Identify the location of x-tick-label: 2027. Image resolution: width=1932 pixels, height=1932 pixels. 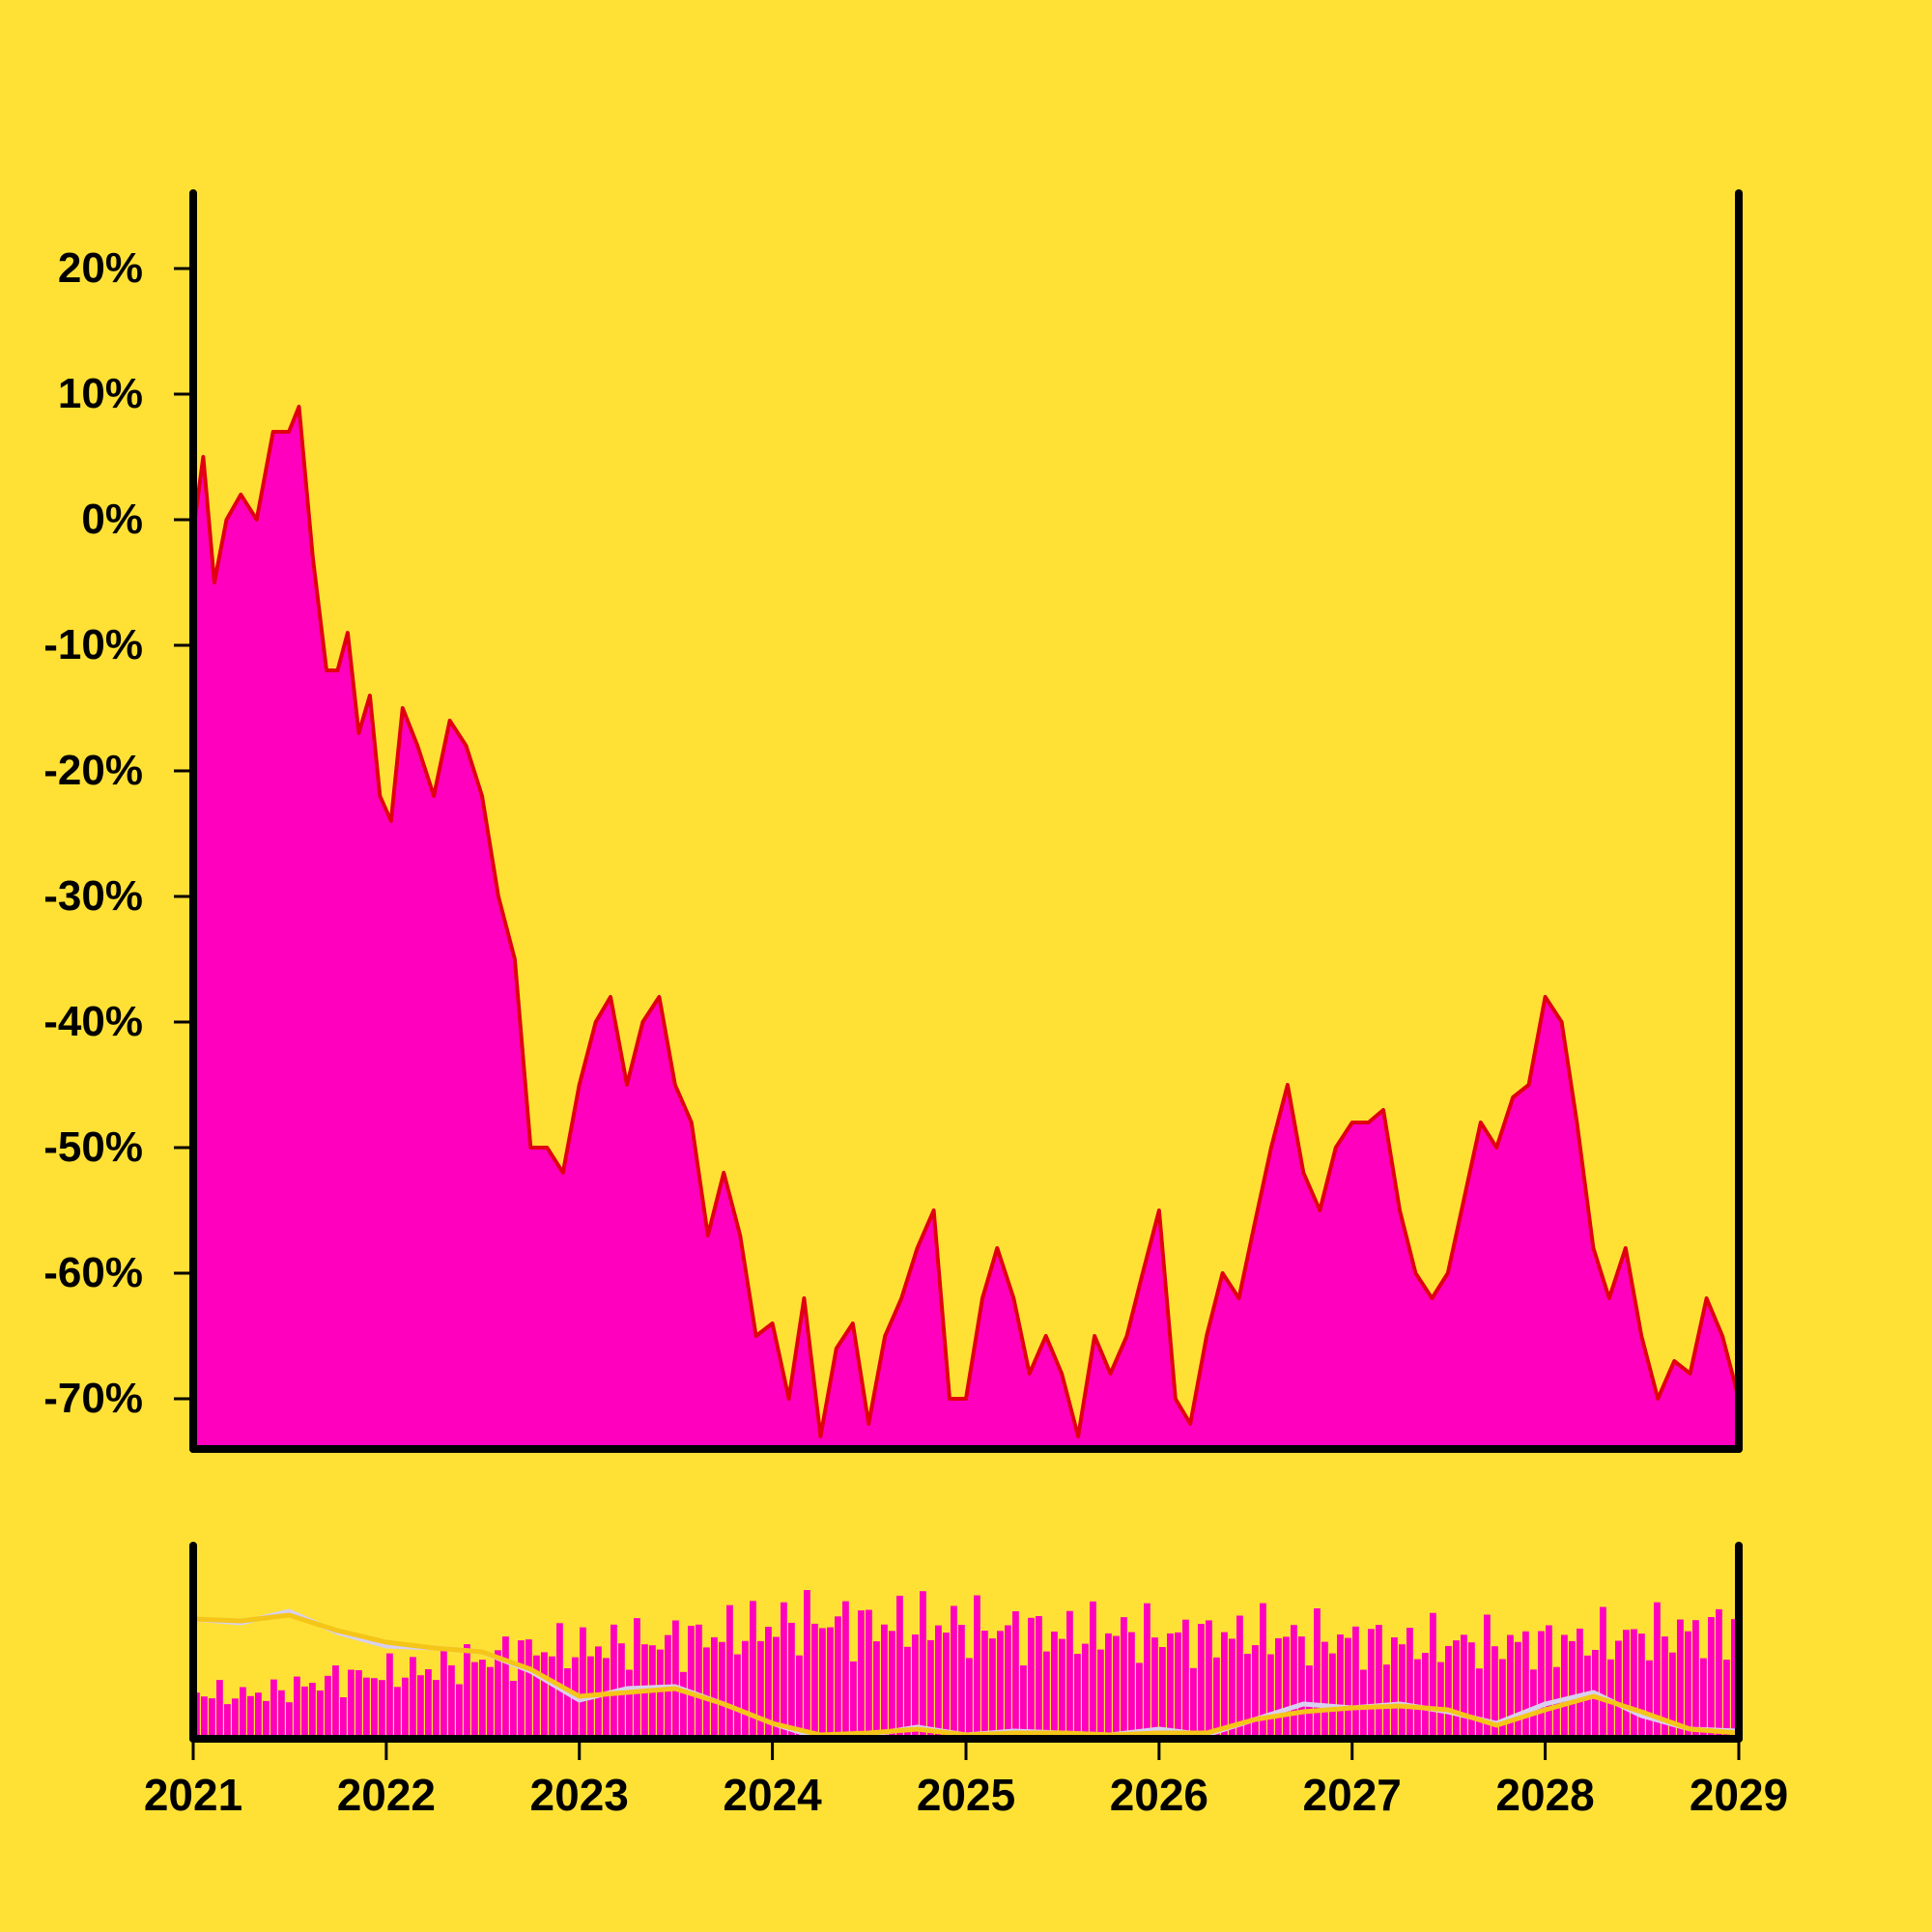
(1352, 1795).